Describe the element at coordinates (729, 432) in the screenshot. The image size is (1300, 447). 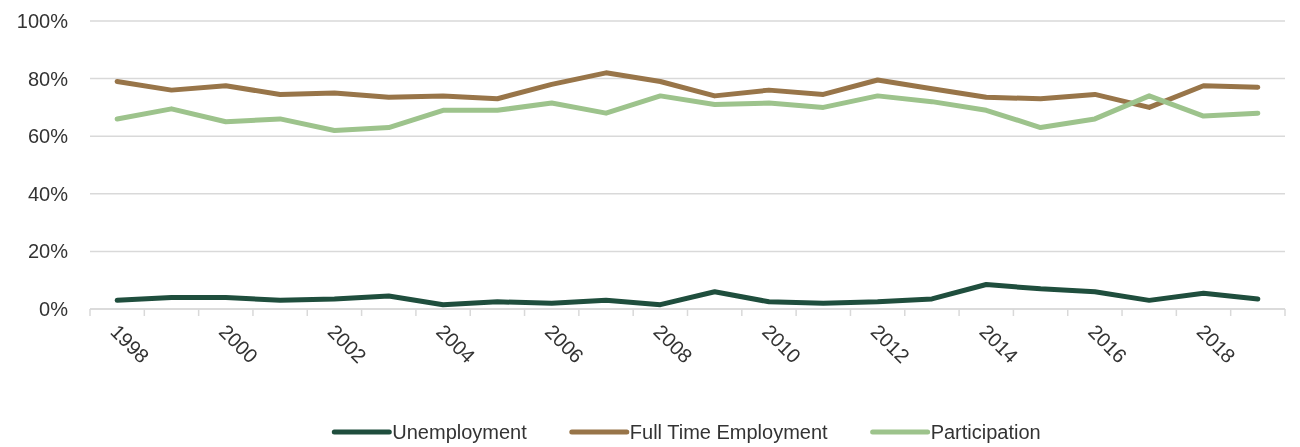
I see `legend-label: Full Time Employment` at that location.